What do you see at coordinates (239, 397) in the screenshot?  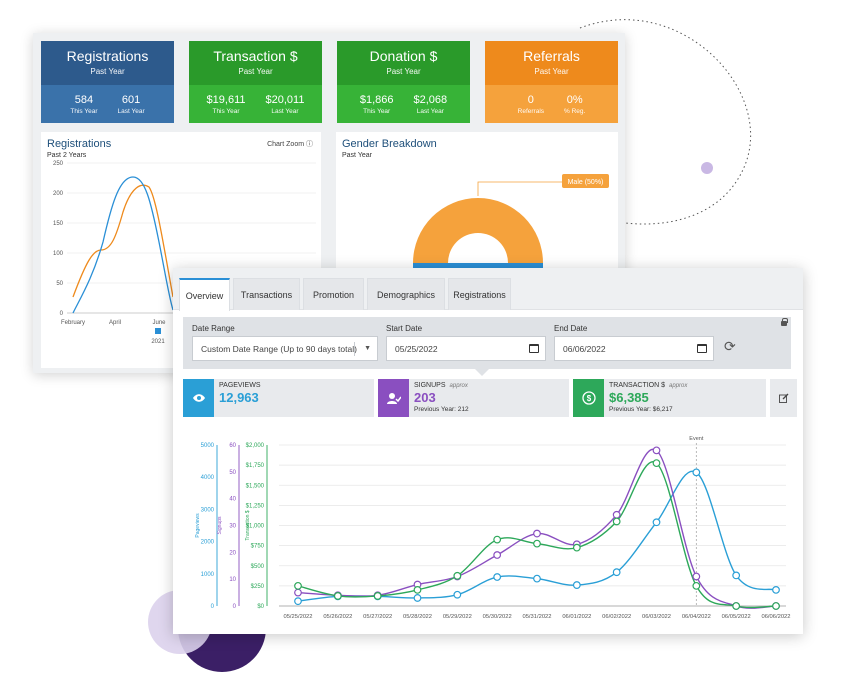 I see `metric-value: 12,963` at bounding box center [239, 397].